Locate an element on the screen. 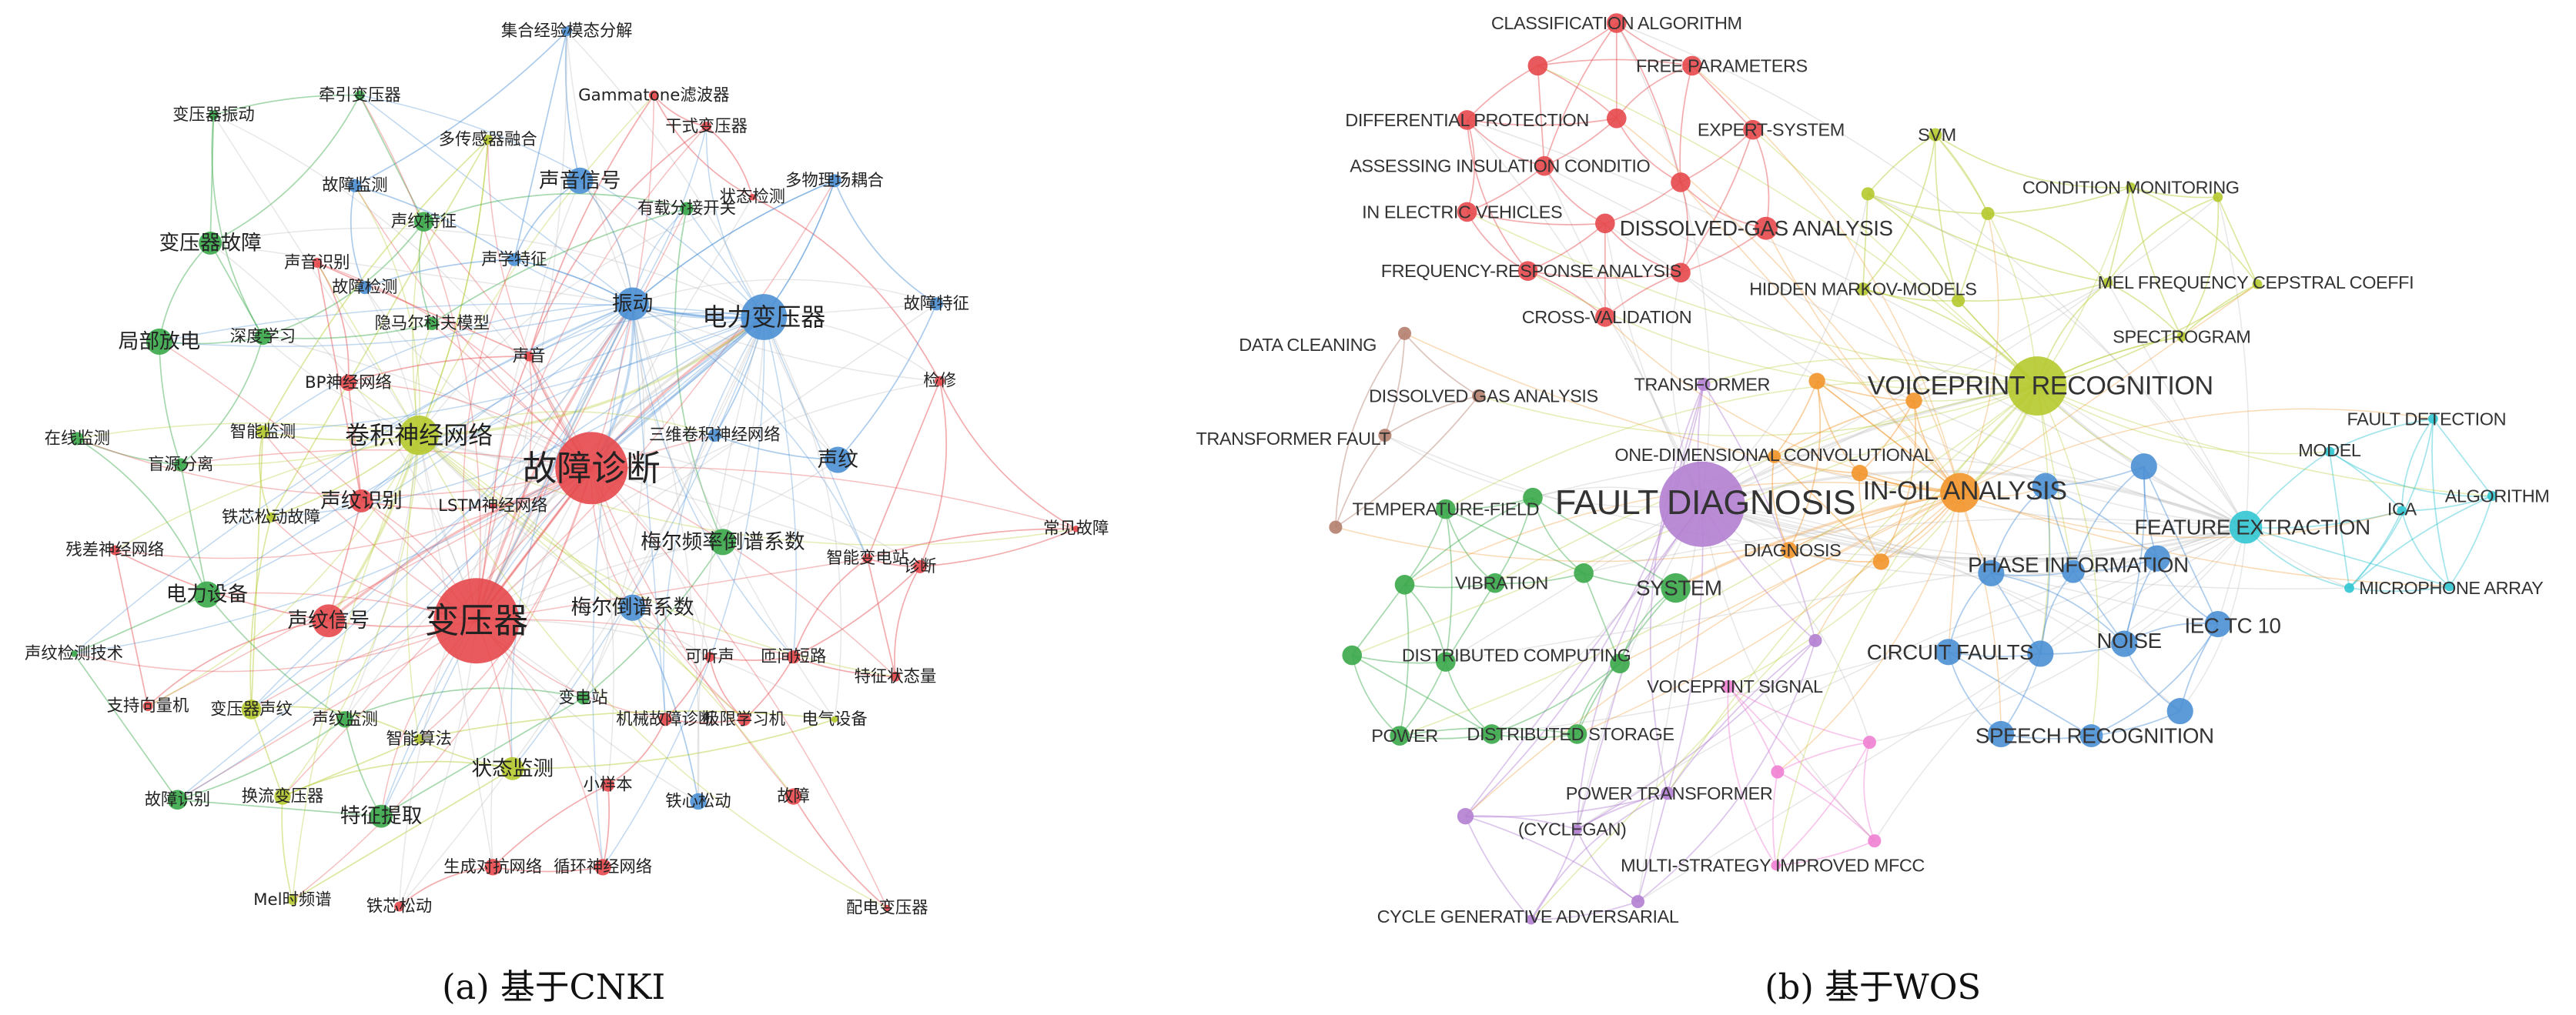 The image size is (2576, 1015). node-label: 极限学习机 is located at coordinates (744, 719).